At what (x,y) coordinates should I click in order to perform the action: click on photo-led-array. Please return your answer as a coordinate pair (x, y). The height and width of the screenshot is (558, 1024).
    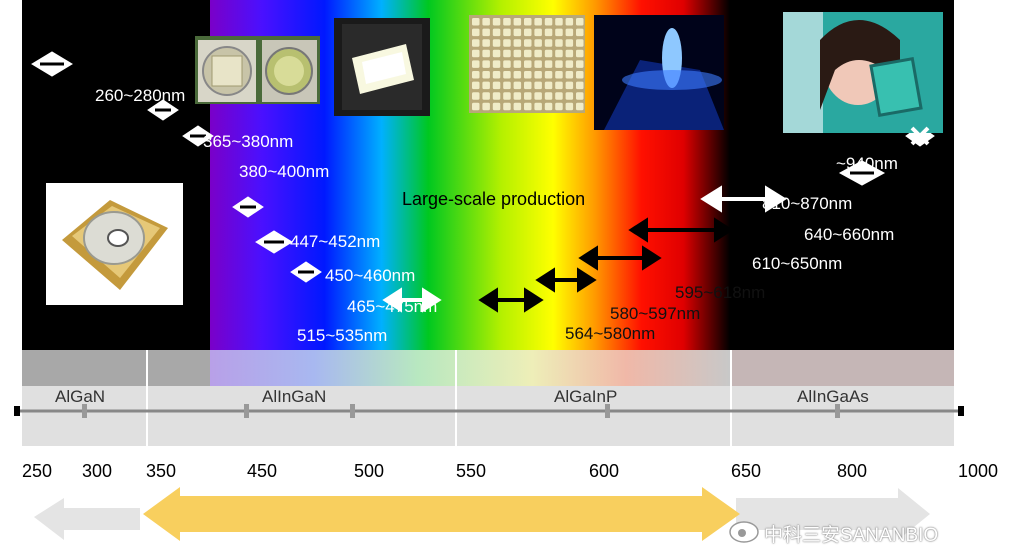
    Looking at the image, I should click on (527, 64).